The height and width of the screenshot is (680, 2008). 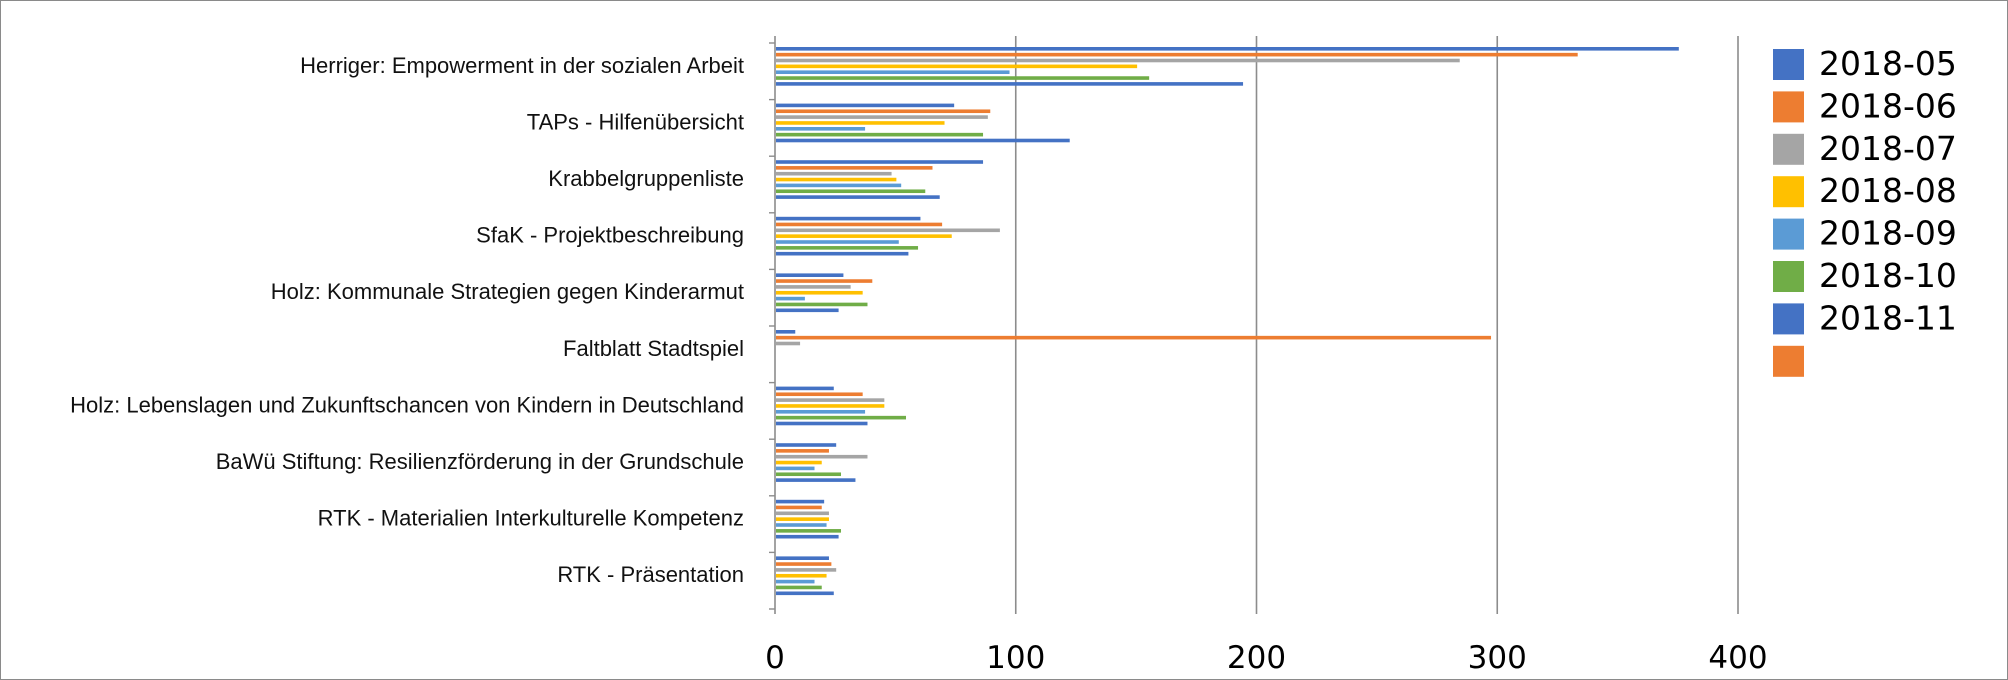 What do you see at coordinates (1497, 658) in the screenshot?
I see `x-tick-label: 300` at bounding box center [1497, 658].